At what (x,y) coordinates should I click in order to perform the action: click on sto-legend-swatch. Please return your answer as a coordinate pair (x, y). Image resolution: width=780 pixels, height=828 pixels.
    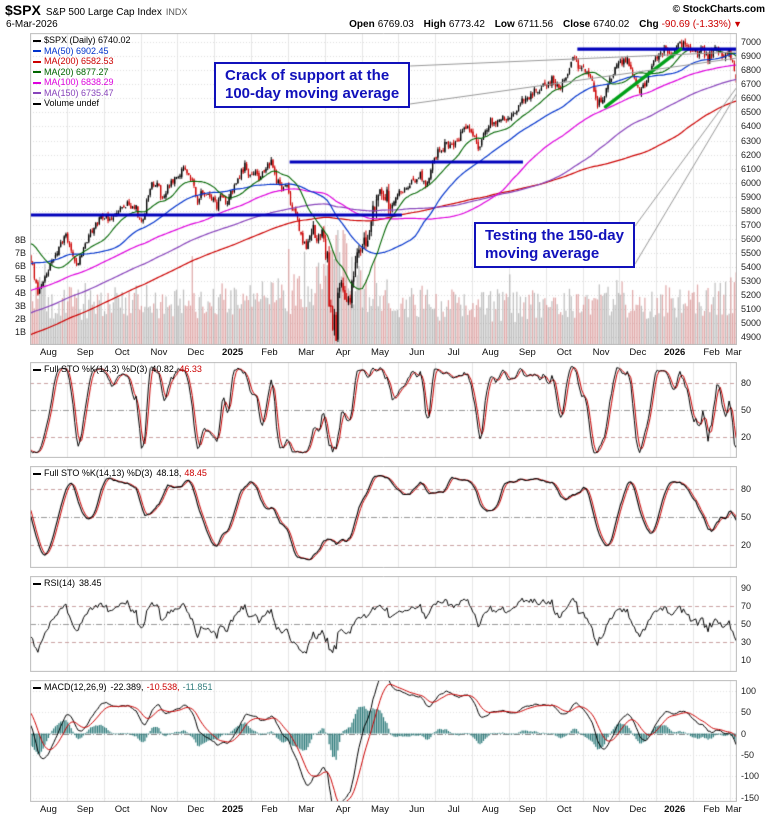
    Looking at the image, I should click on (37, 369).